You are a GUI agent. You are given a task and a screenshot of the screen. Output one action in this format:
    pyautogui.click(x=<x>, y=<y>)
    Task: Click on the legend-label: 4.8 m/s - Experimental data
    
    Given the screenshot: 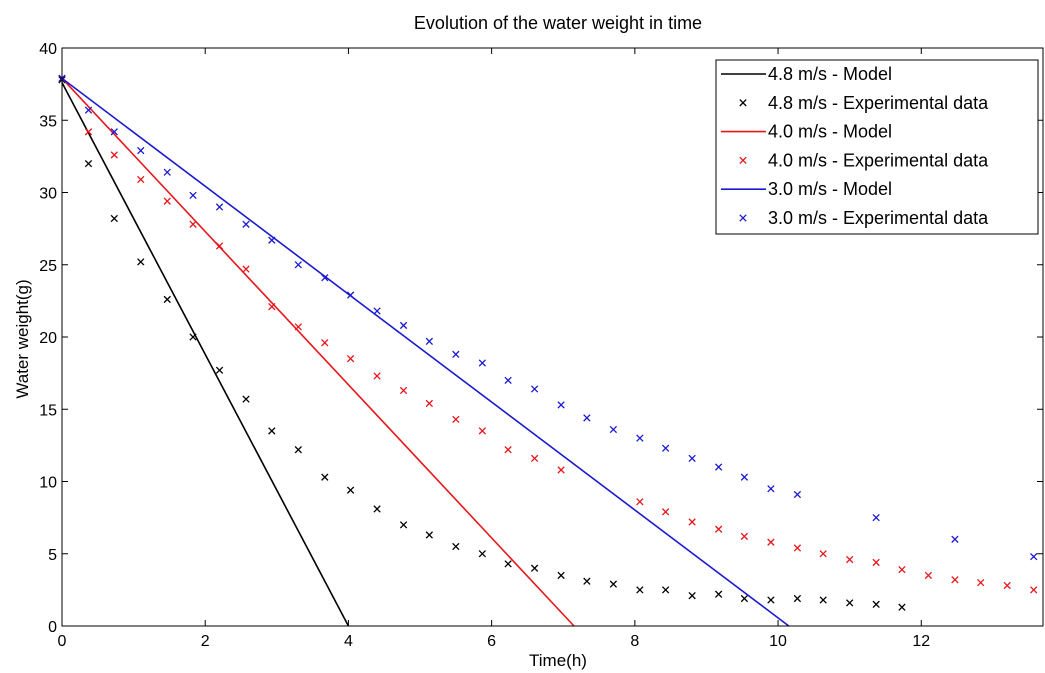 What is the action you would take?
    pyautogui.click(x=878, y=103)
    